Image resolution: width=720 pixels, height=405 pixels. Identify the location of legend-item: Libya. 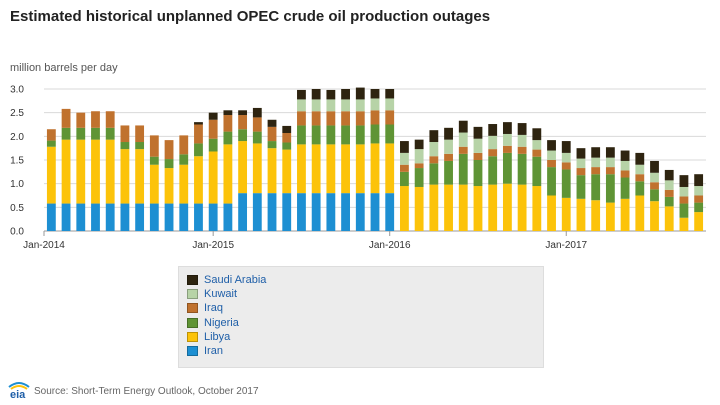
(365, 337).